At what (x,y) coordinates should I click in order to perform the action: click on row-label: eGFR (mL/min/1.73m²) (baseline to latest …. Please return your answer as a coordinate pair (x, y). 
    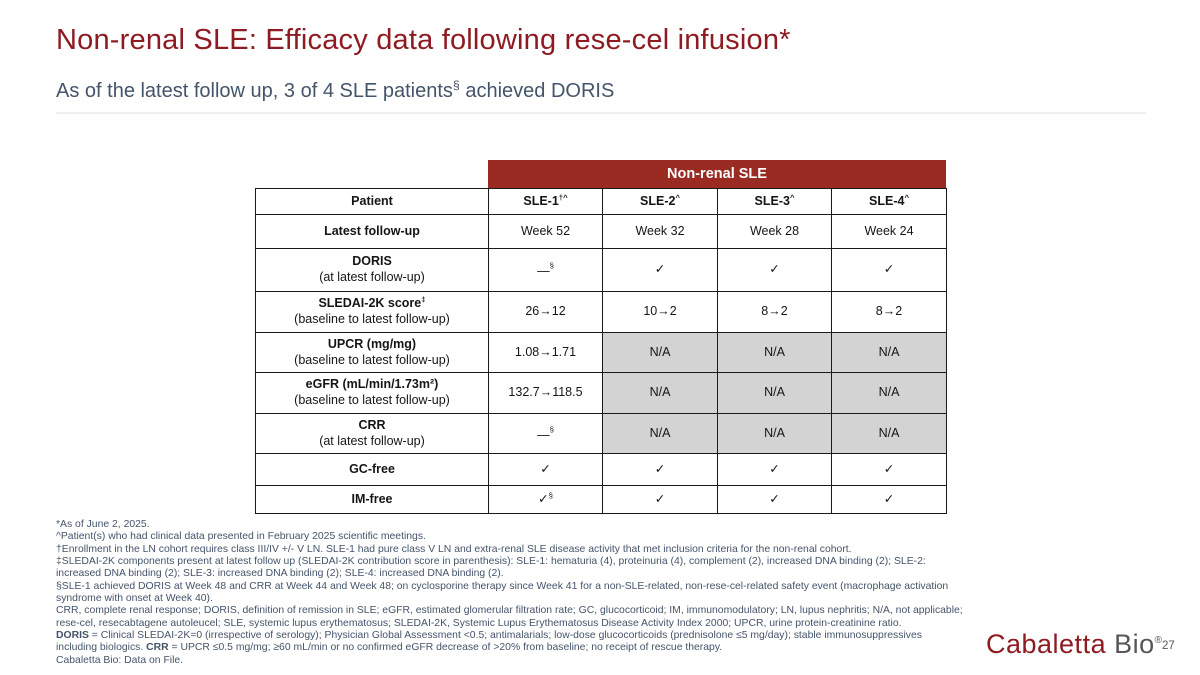
    Looking at the image, I should click on (372, 393).